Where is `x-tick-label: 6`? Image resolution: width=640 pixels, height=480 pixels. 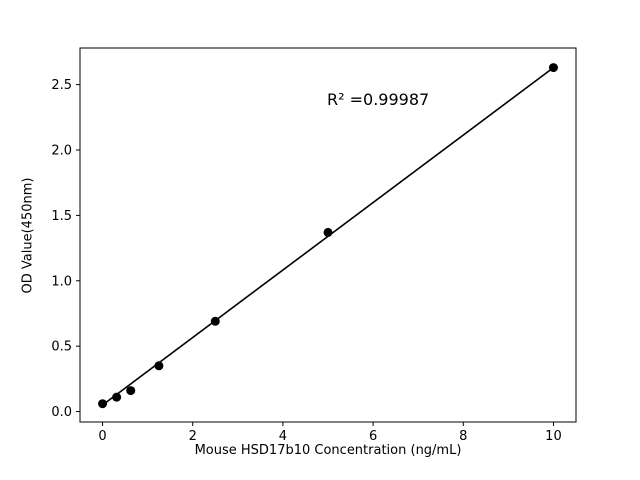
x-tick-label: 6 is located at coordinates (373, 436).